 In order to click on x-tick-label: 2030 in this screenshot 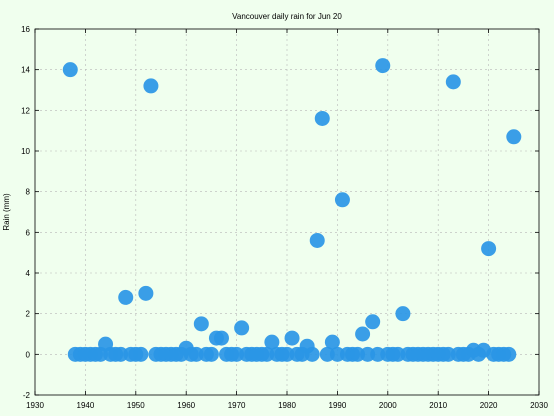, I will do `click(539, 405)`.